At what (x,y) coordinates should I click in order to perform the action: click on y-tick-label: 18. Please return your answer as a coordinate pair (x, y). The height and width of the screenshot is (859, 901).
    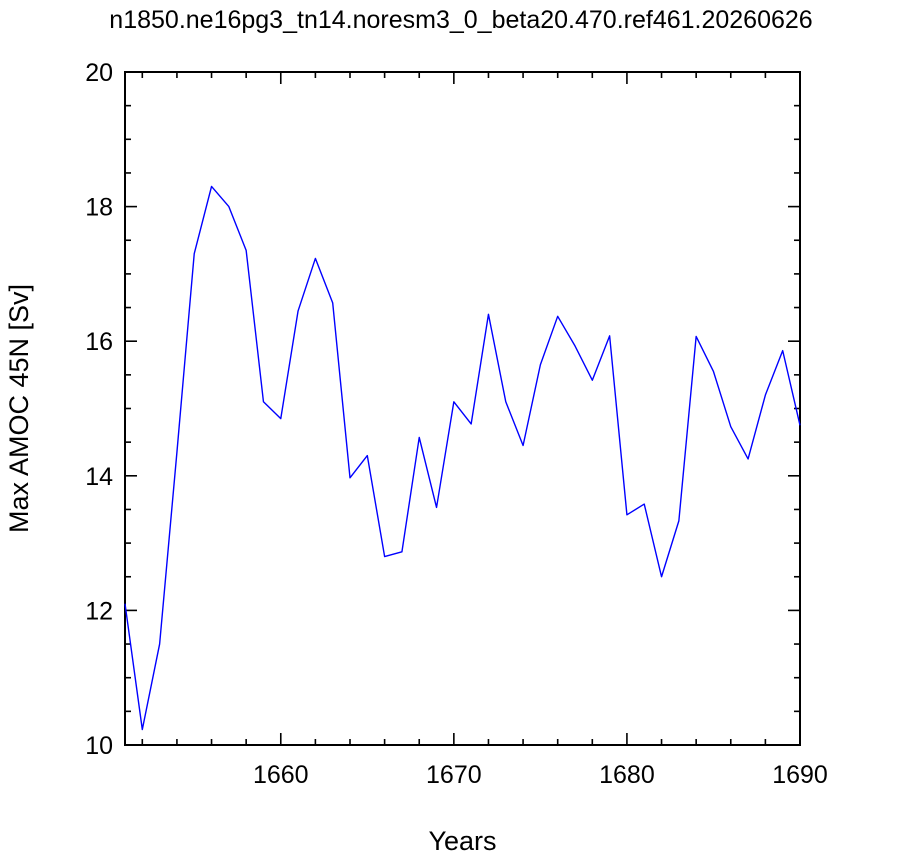
    Looking at the image, I should click on (99, 208).